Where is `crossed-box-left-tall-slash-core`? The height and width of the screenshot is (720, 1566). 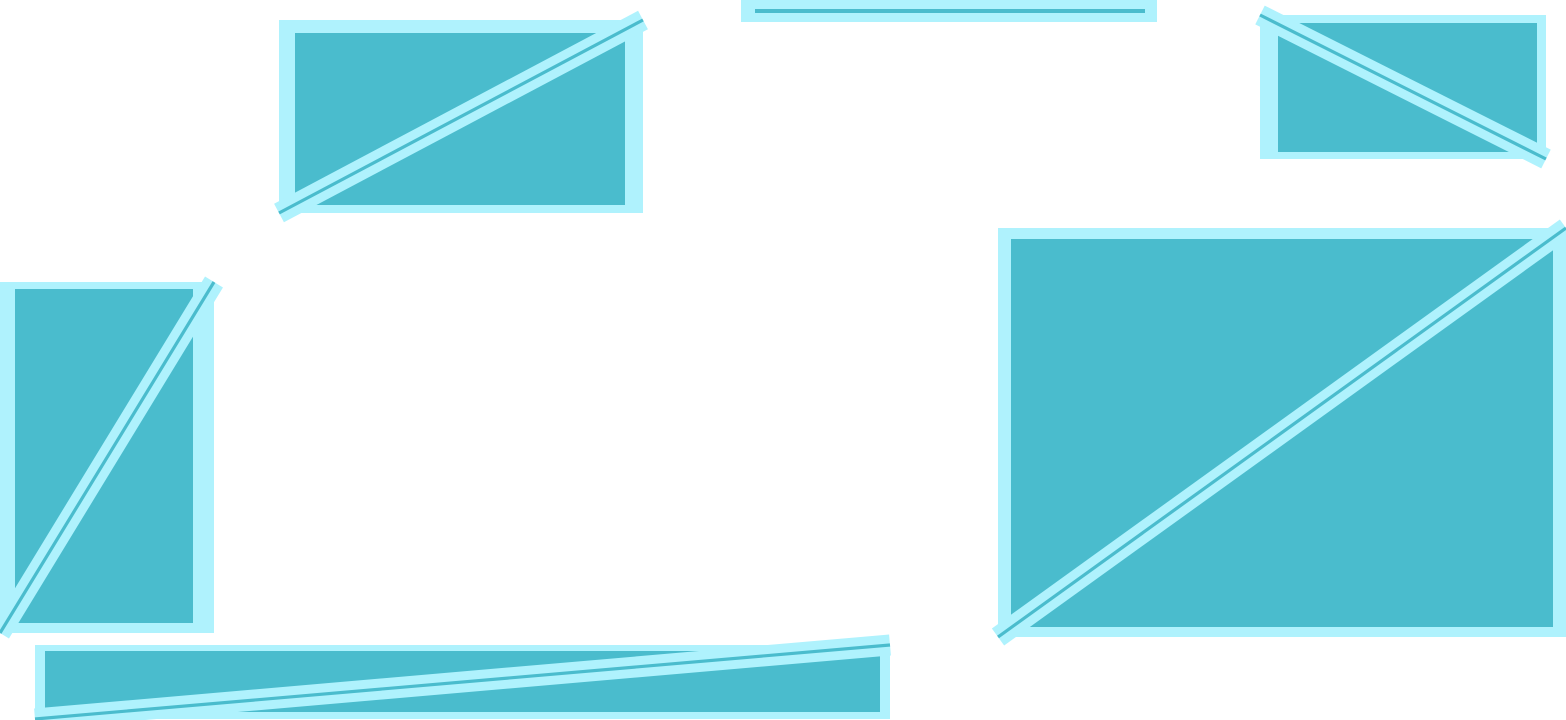 crossed-box-left-tall-slash-core is located at coordinates (108, 457).